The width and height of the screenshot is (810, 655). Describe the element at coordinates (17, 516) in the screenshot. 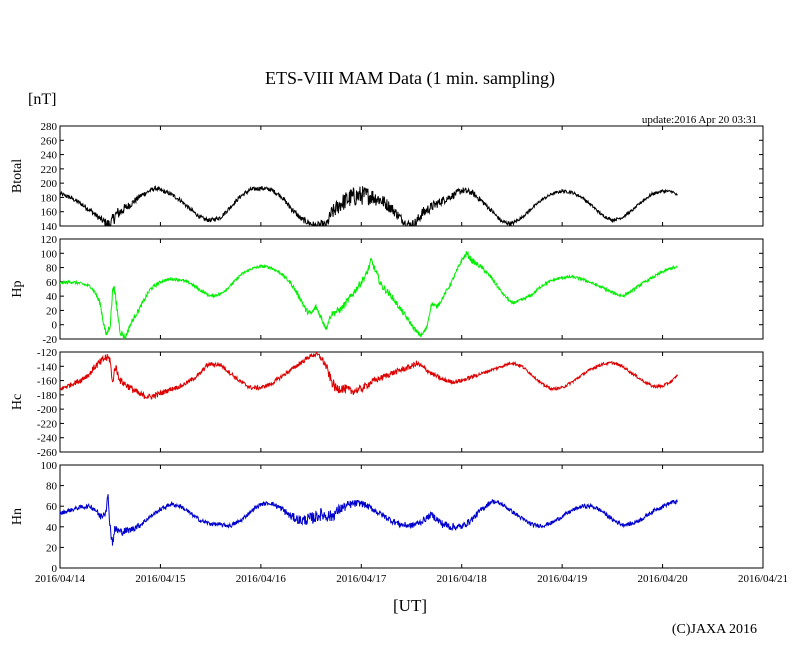

I see `panel-label-hn: Hn` at that location.